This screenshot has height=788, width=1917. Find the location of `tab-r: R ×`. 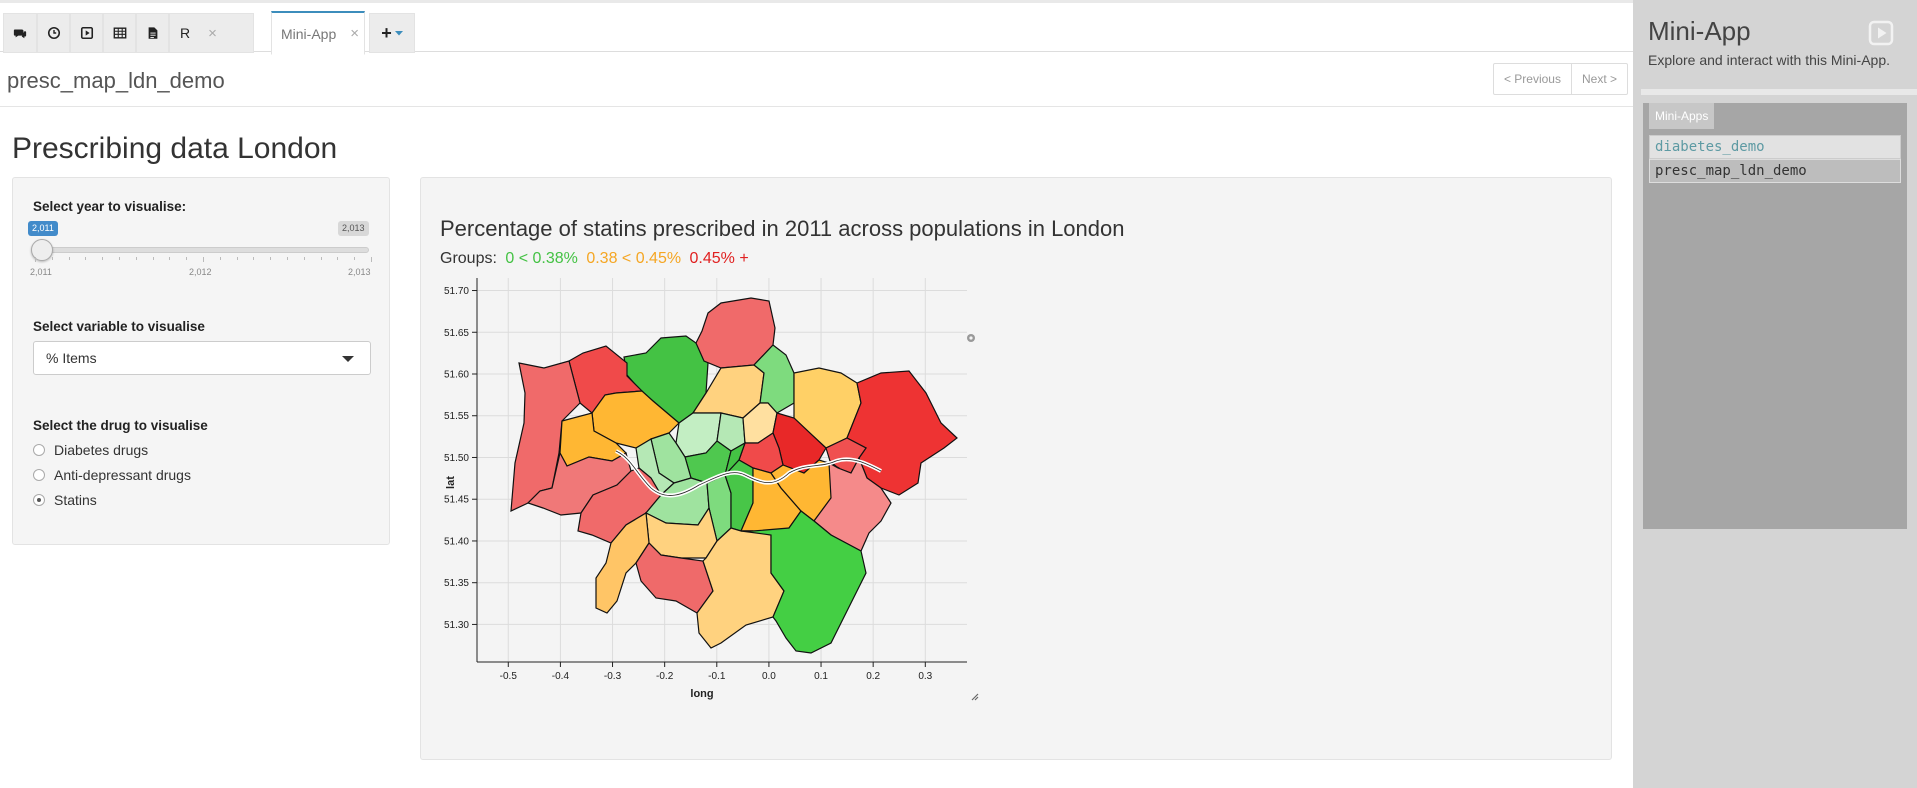

tab-r: R × is located at coordinates (211, 33).